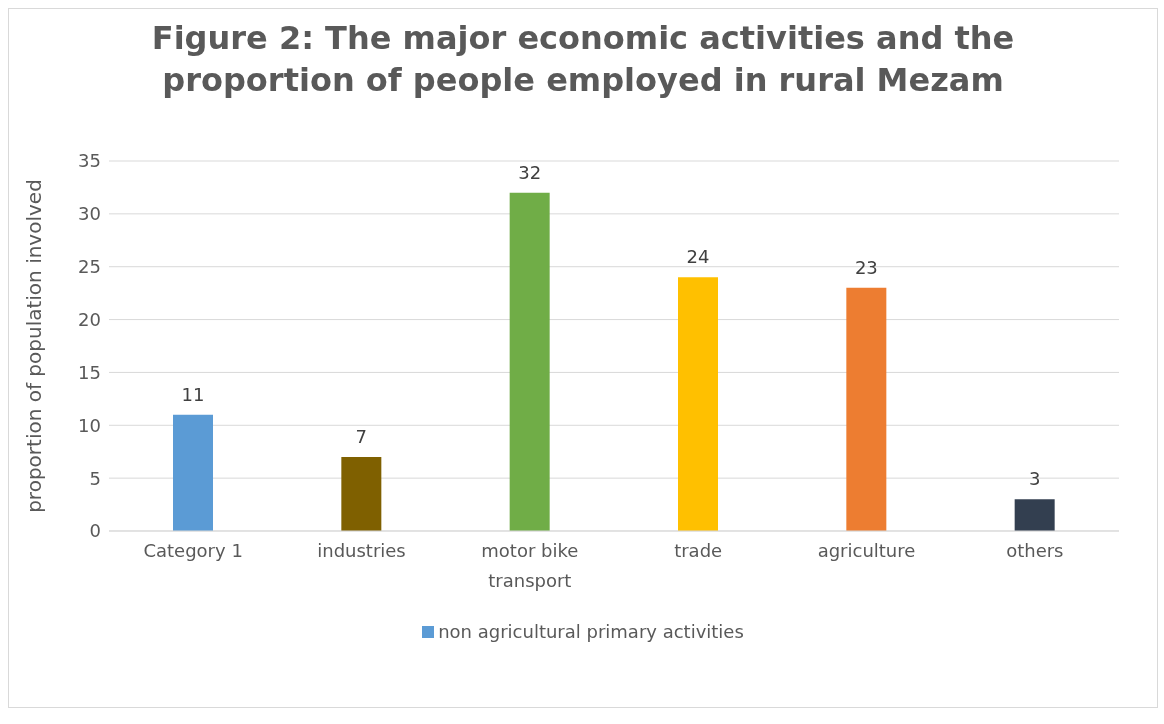 This screenshot has width=1164, height=724. Describe the element at coordinates (866, 550) in the screenshot. I see `x-tick-label: agriculture` at that location.